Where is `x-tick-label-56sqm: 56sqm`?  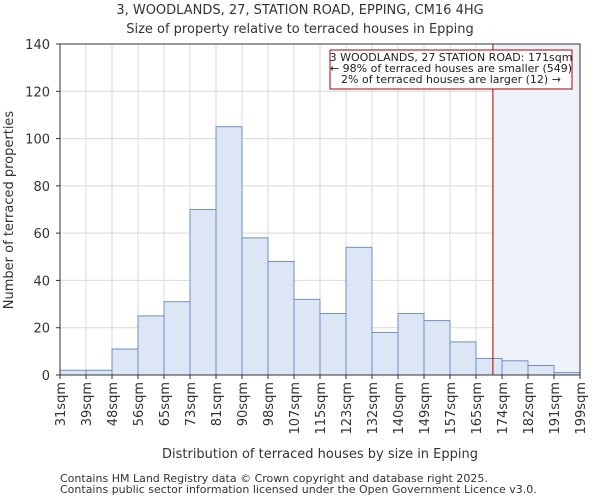
x-tick-label-56sqm: 56sqm is located at coordinates (139, 404).